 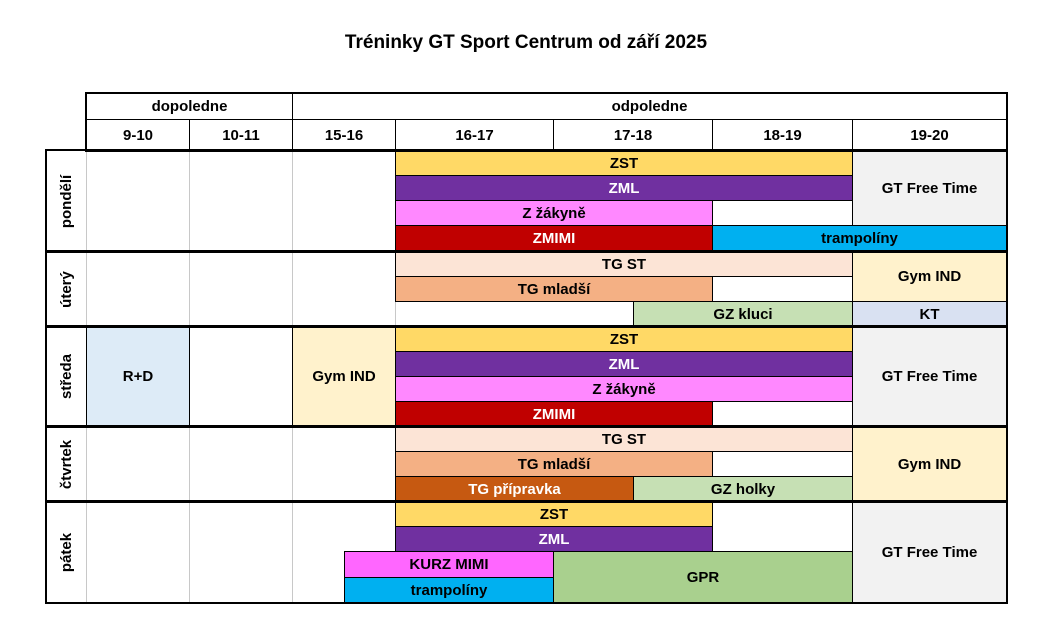 I want to click on day-label-text: pátek, so click(x=66, y=552).